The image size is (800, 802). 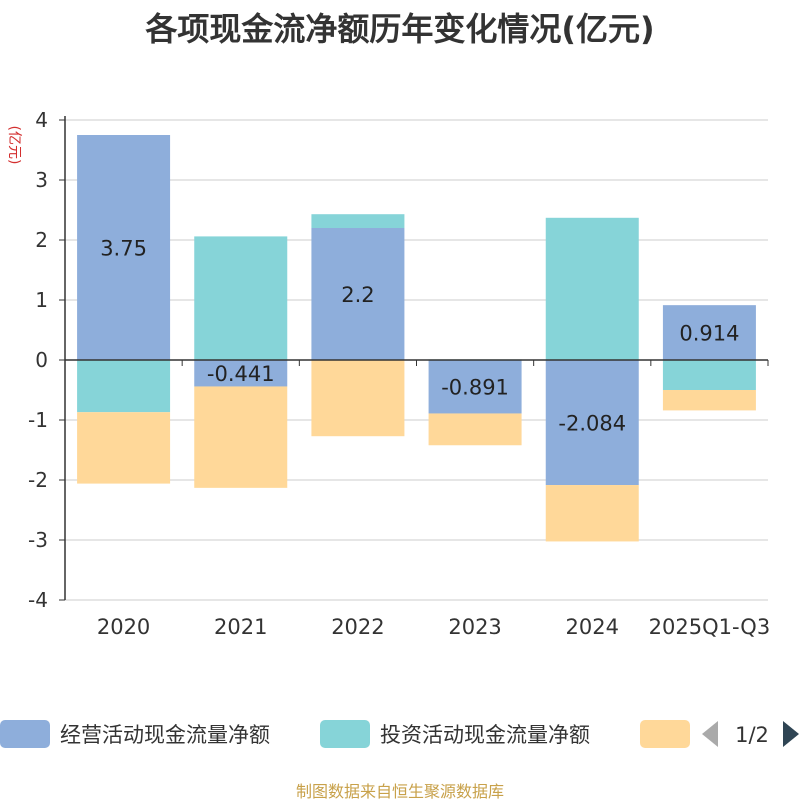 What do you see at coordinates (41, 300) in the screenshot?
I see `y-tick-label: 1` at bounding box center [41, 300].